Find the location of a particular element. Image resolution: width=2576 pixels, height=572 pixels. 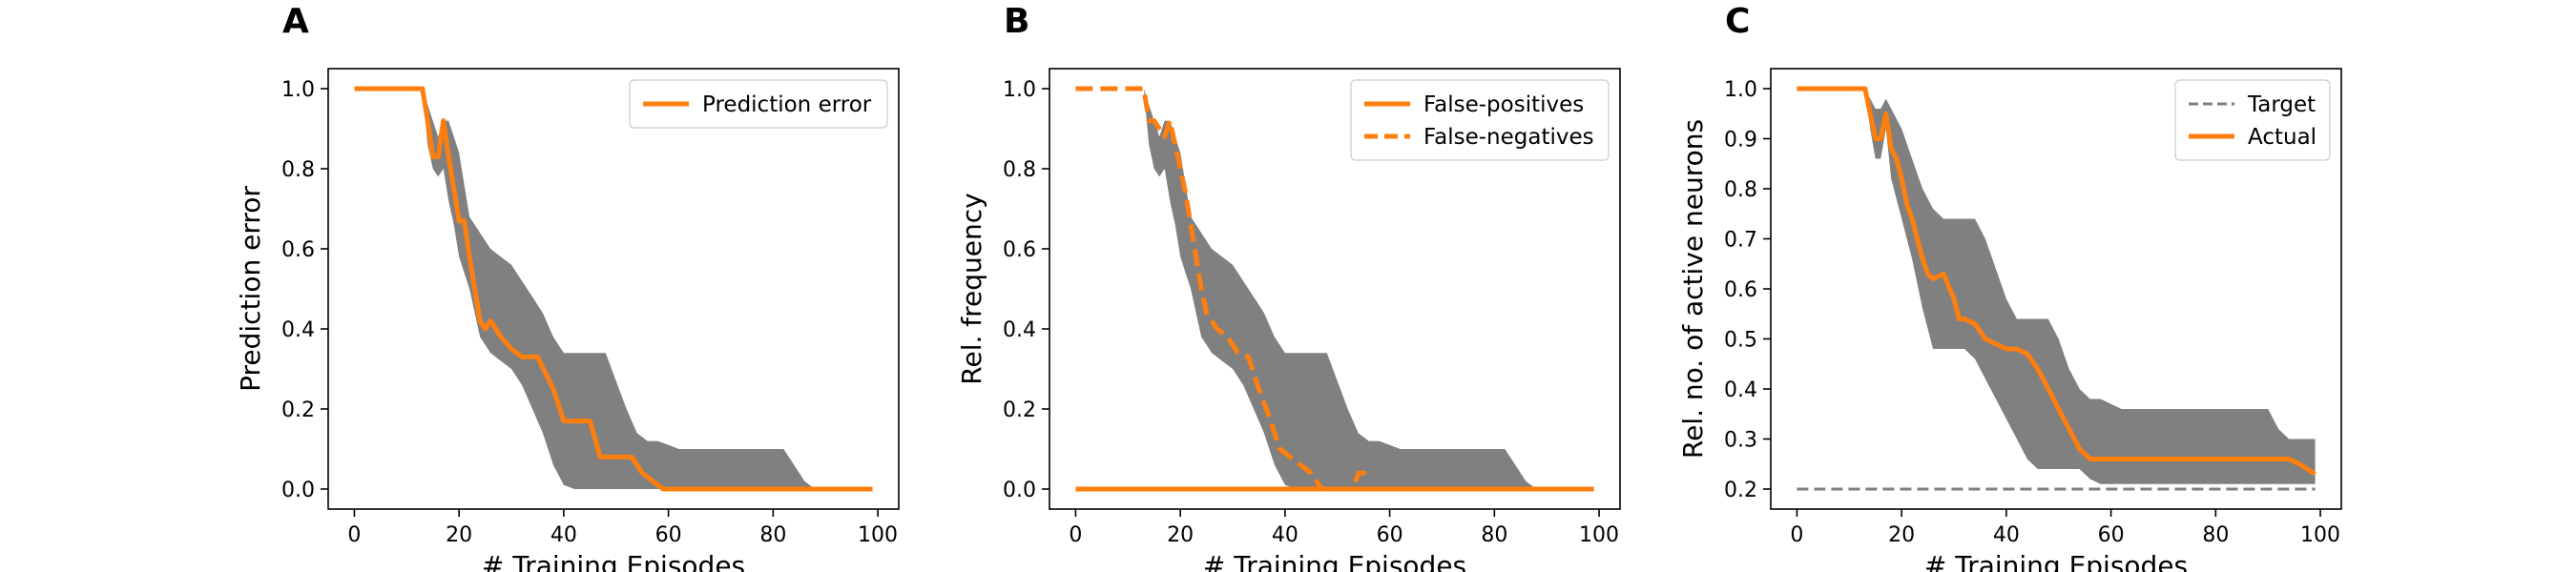

panel-c-y-tick-label: 0.6 is located at coordinates (1740, 290).